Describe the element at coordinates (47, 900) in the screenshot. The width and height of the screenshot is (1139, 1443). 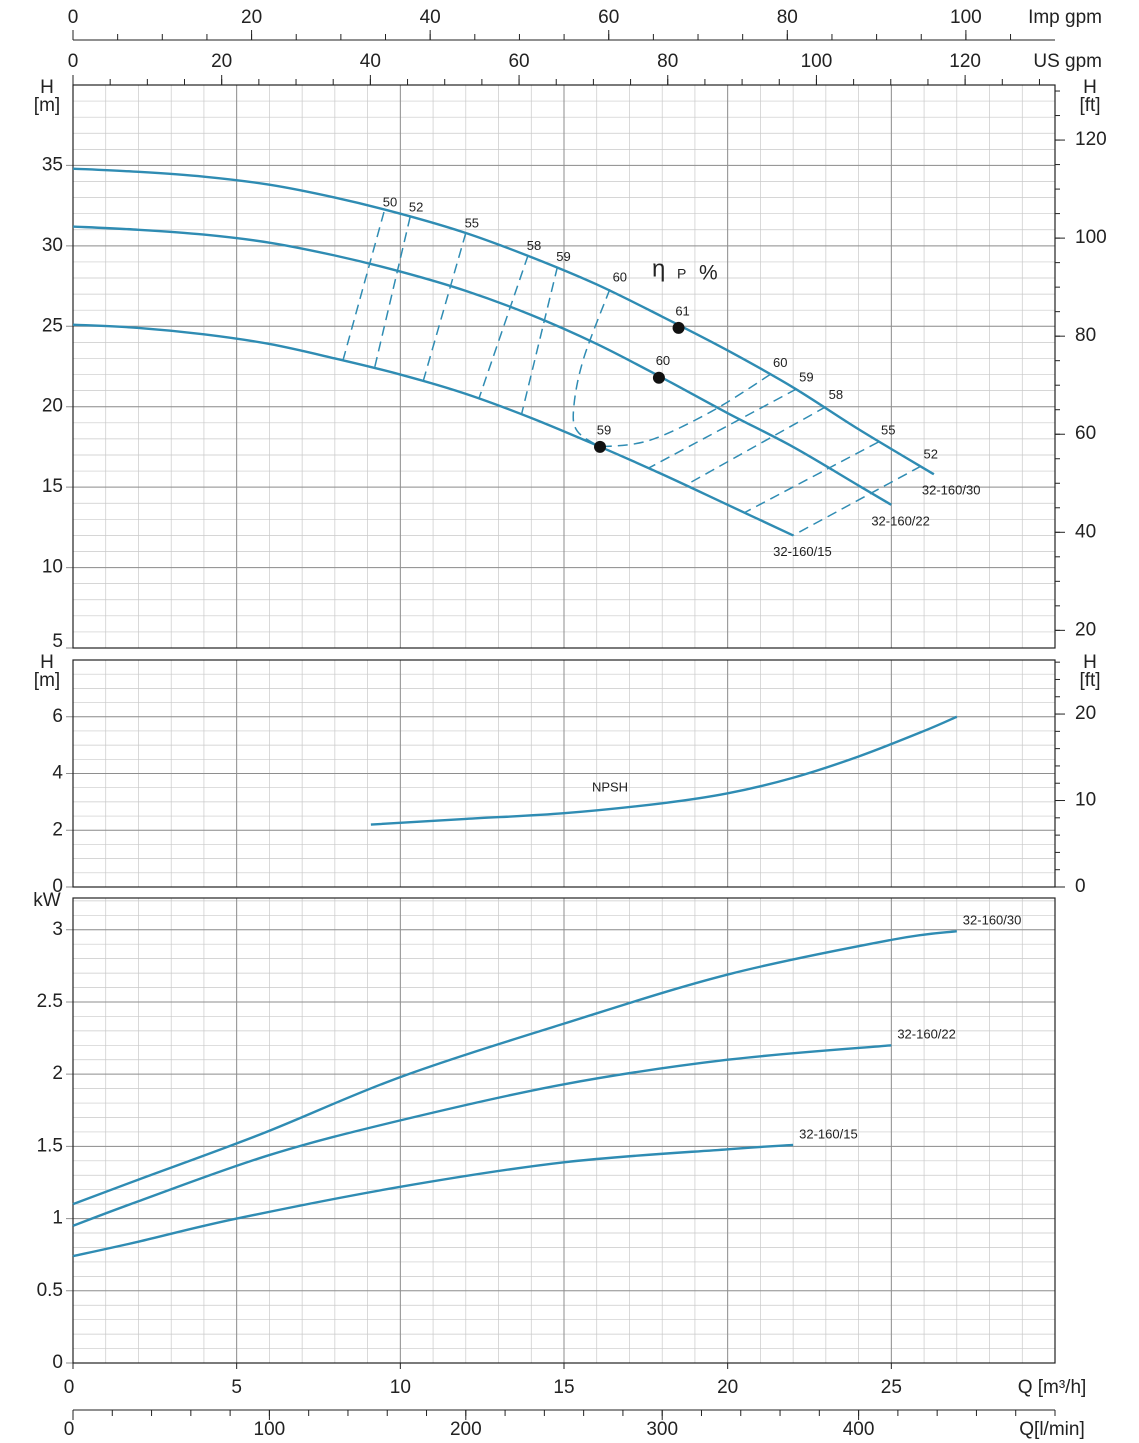
I see `y-axis-label: kW` at that location.